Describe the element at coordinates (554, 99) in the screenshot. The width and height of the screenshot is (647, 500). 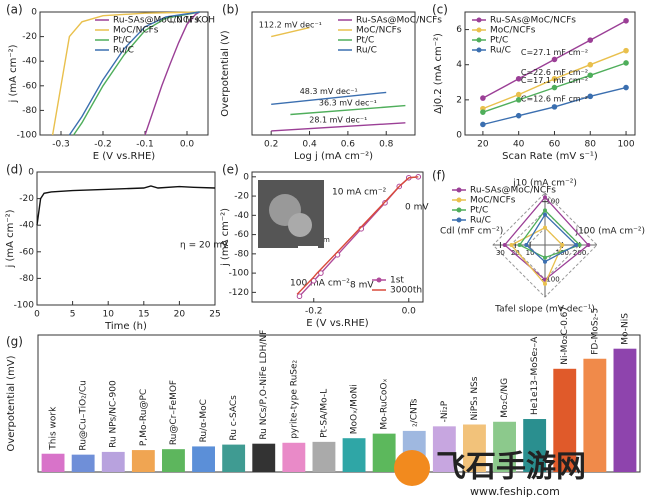
I see `series-annotation: C=12.6 mF cm⁻²` at that location.